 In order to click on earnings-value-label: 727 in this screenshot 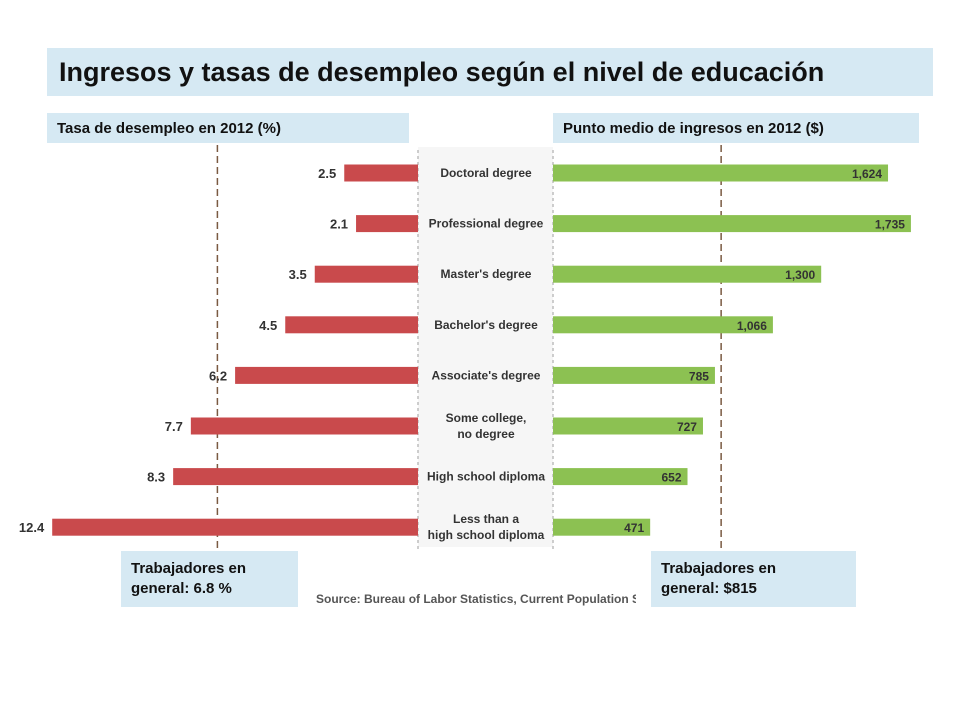, I will do `click(687, 427)`.